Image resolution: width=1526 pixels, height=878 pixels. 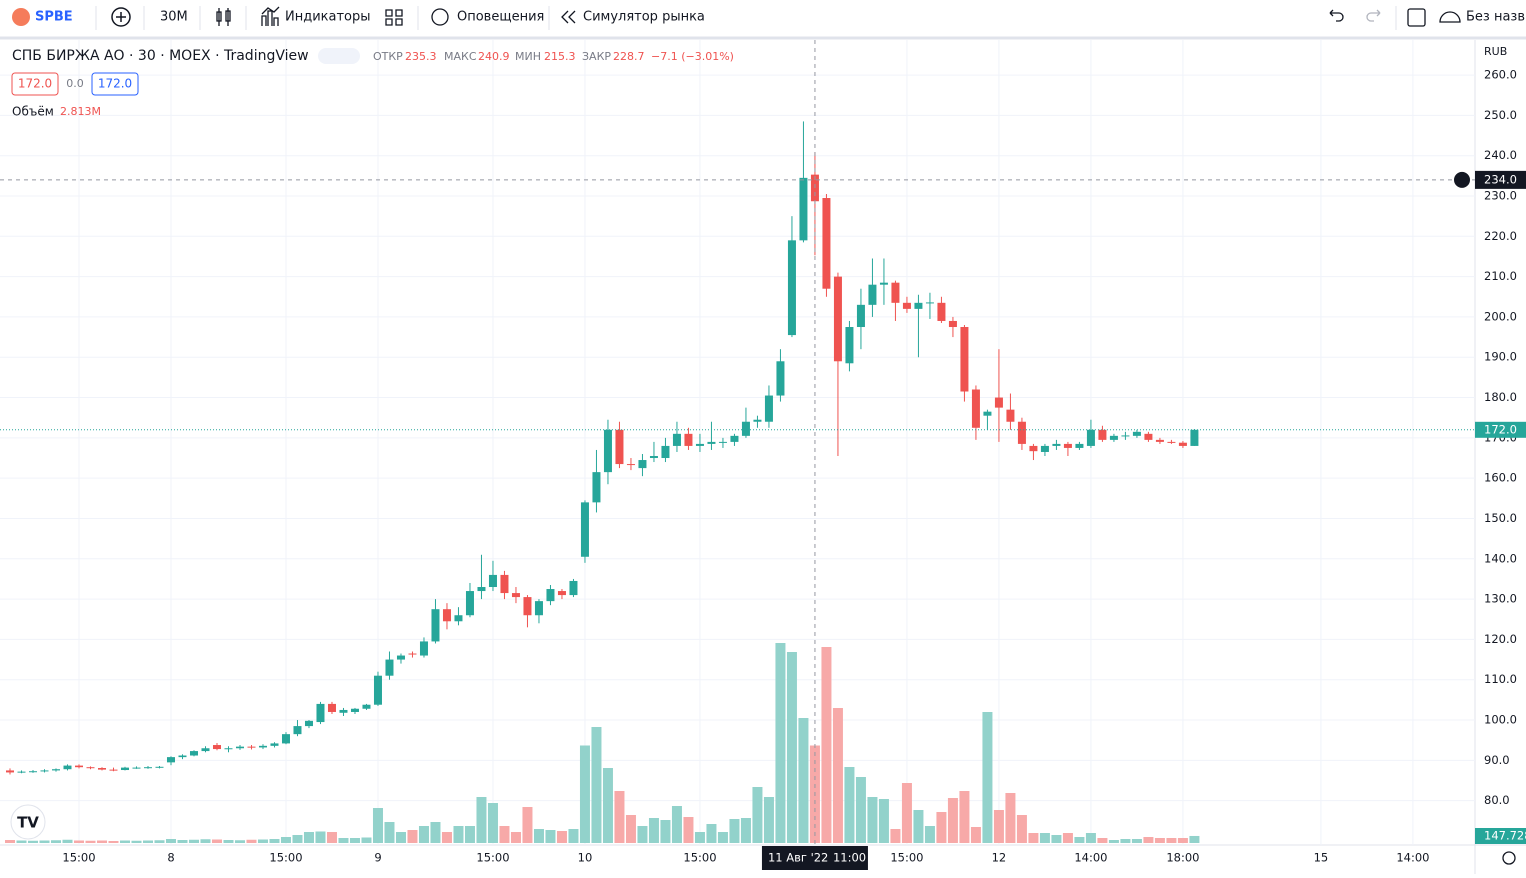 I want to click on x-tick-label: 12, so click(x=999, y=858).